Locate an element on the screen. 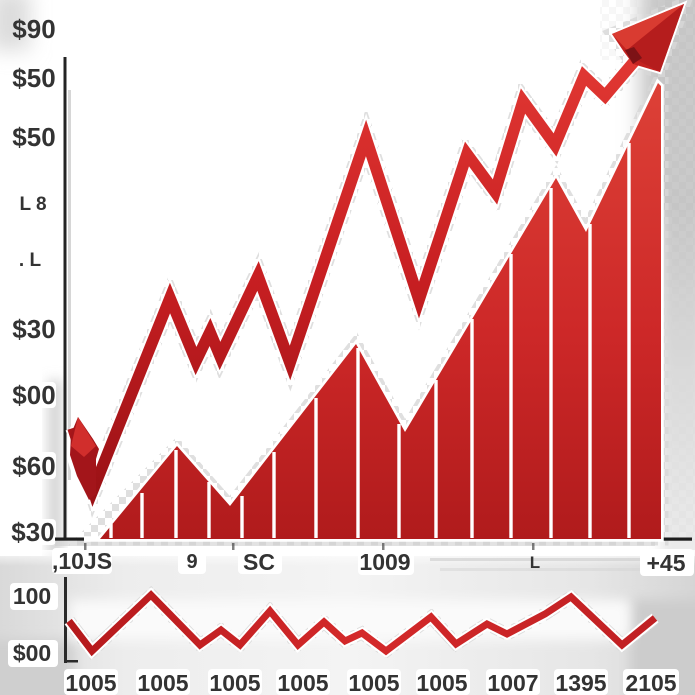 The image size is (695, 695). svg-text: . L is located at coordinates (30, 260).